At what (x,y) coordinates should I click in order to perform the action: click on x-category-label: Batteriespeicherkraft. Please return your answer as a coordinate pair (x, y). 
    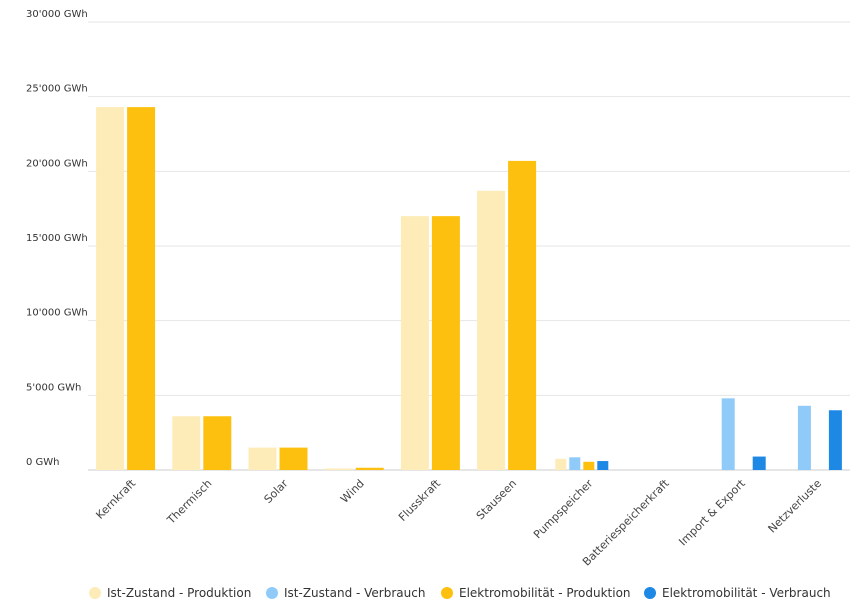
    Looking at the image, I should click on (626, 522).